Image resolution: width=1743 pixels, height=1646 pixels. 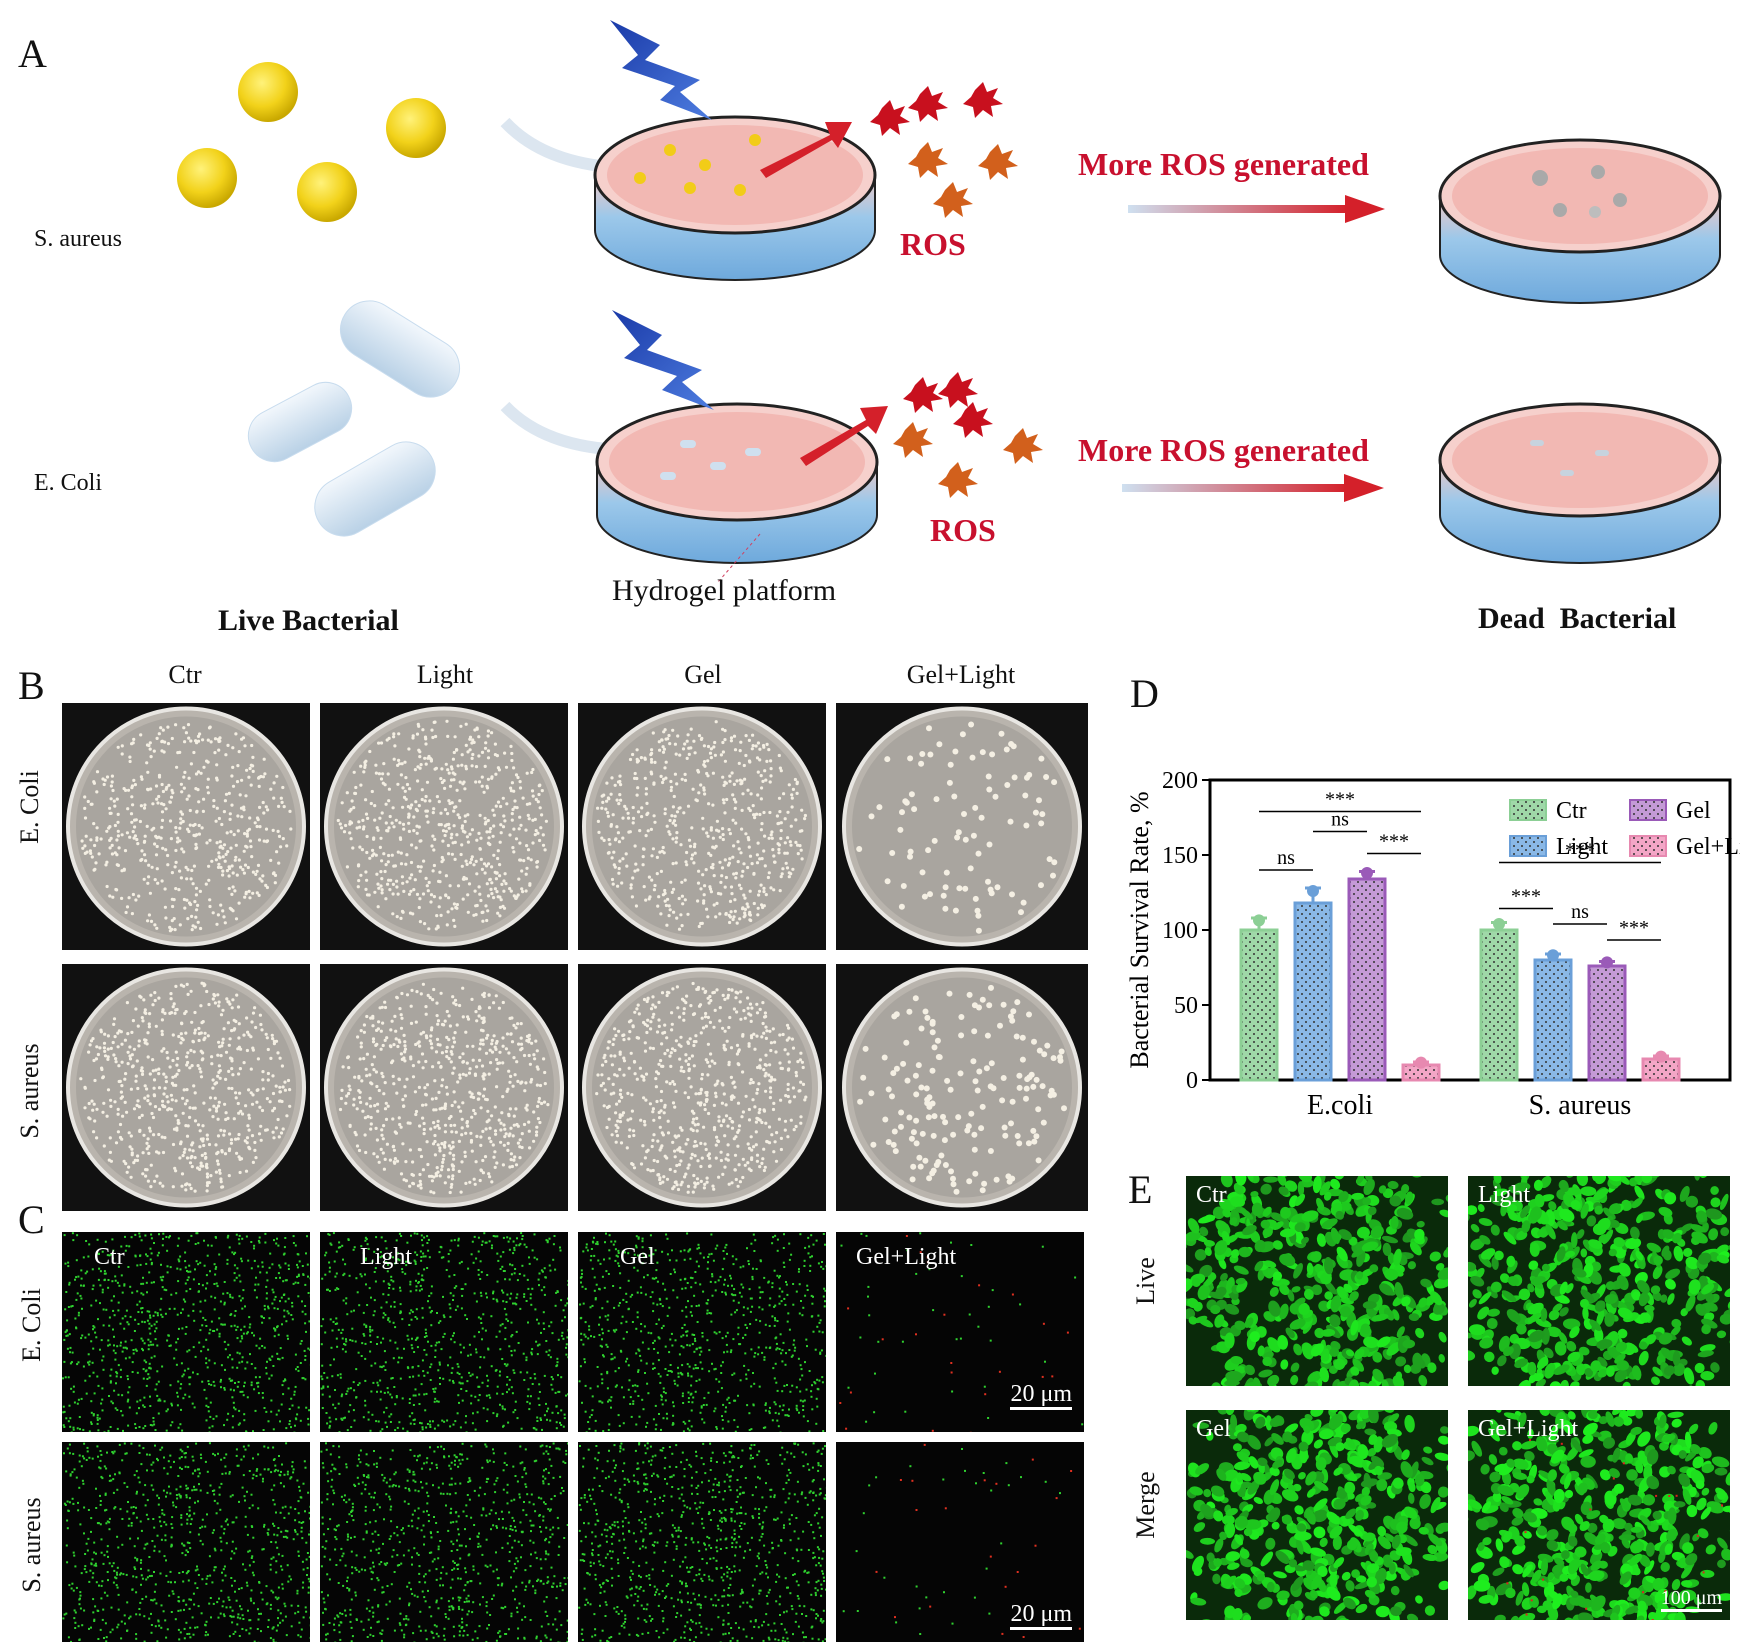 I want to click on cell-fluorescence-image: Gel, so click(x=1317, y=1515).